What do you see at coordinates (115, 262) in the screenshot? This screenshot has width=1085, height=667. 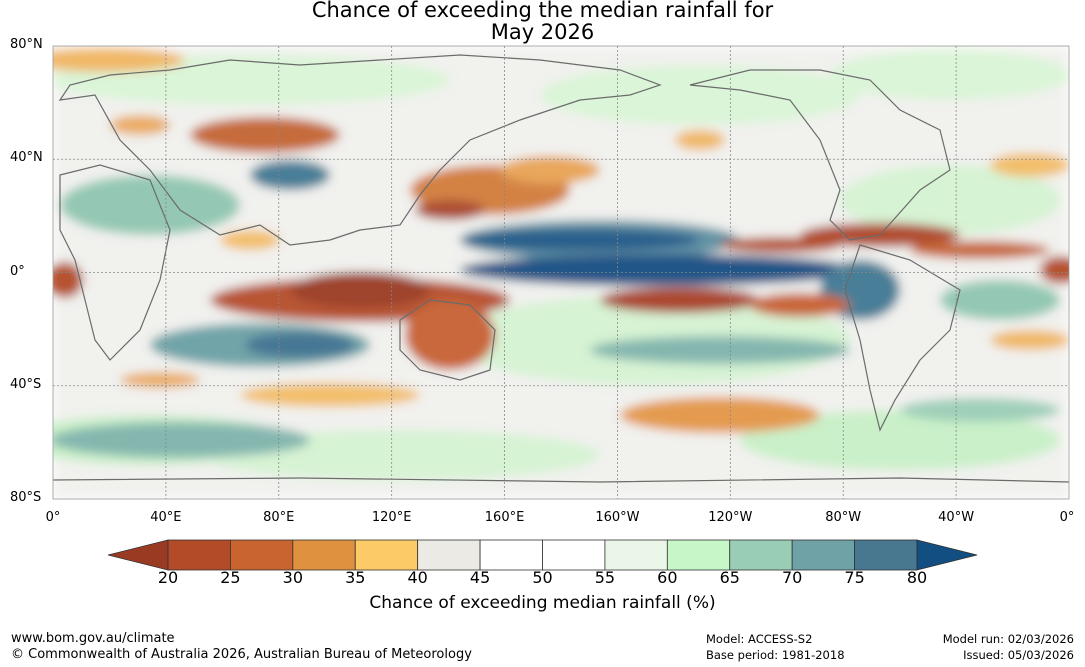 I see `africa-outline` at bounding box center [115, 262].